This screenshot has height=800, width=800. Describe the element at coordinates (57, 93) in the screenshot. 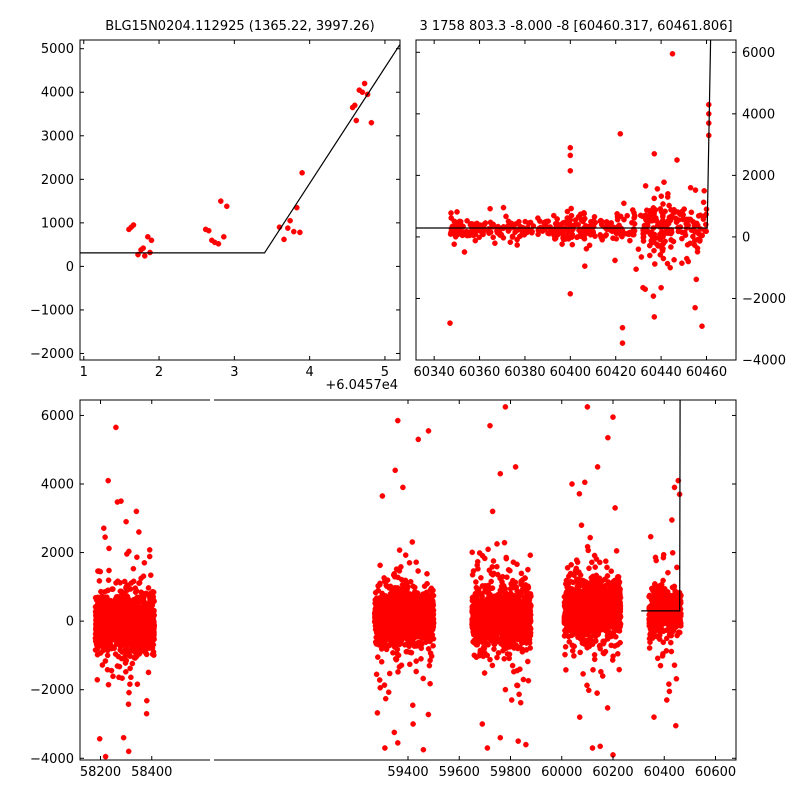

I see `y-tick-label: 4000` at that location.